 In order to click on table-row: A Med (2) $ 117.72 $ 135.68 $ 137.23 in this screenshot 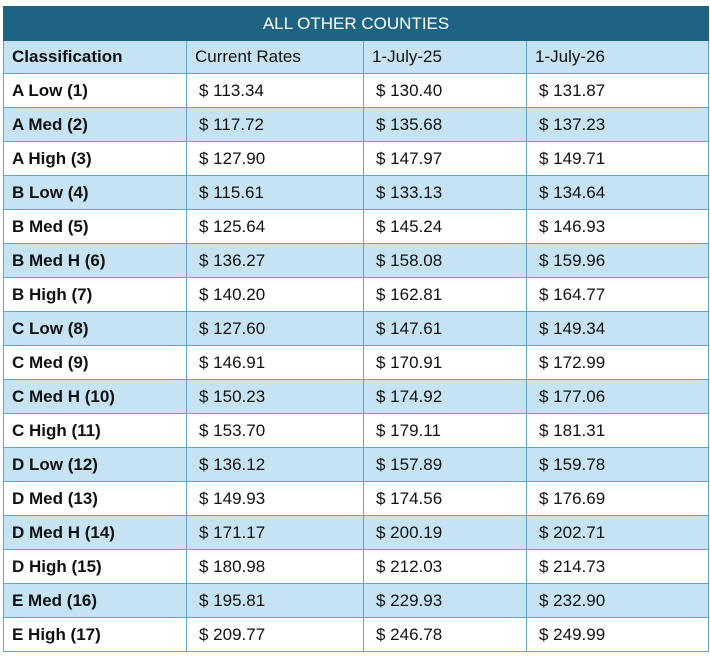, I will do `click(356, 124)`.